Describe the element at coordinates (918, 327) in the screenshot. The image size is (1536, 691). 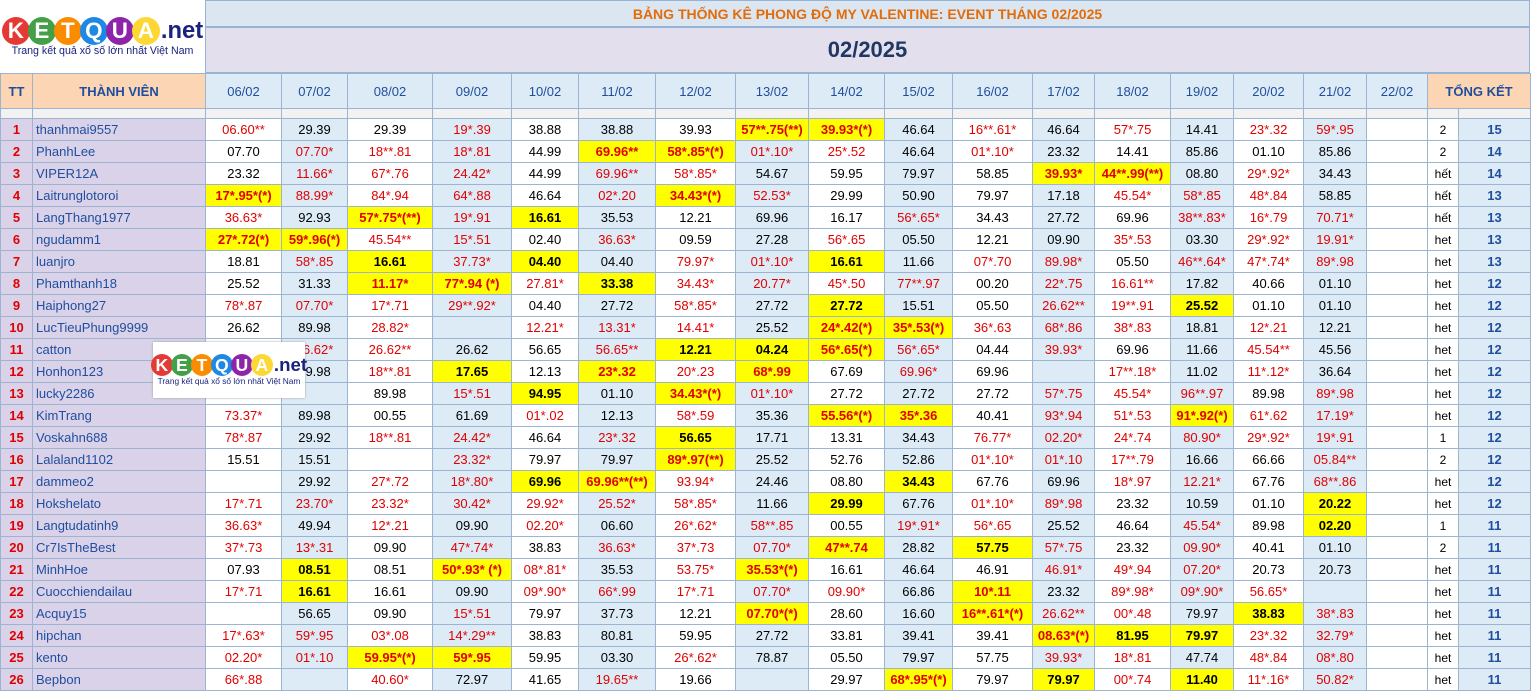
I see `score-cell: 35*.53(*)` at that location.